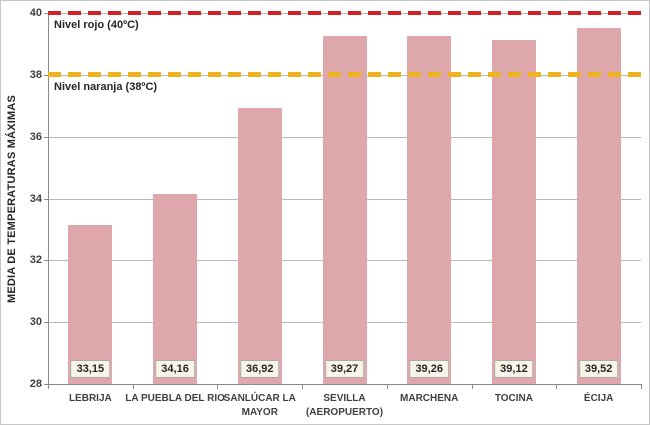  Describe the element at coordinates (35, 75) in the screenshot. I see `y-tick-label: 38` at that location.